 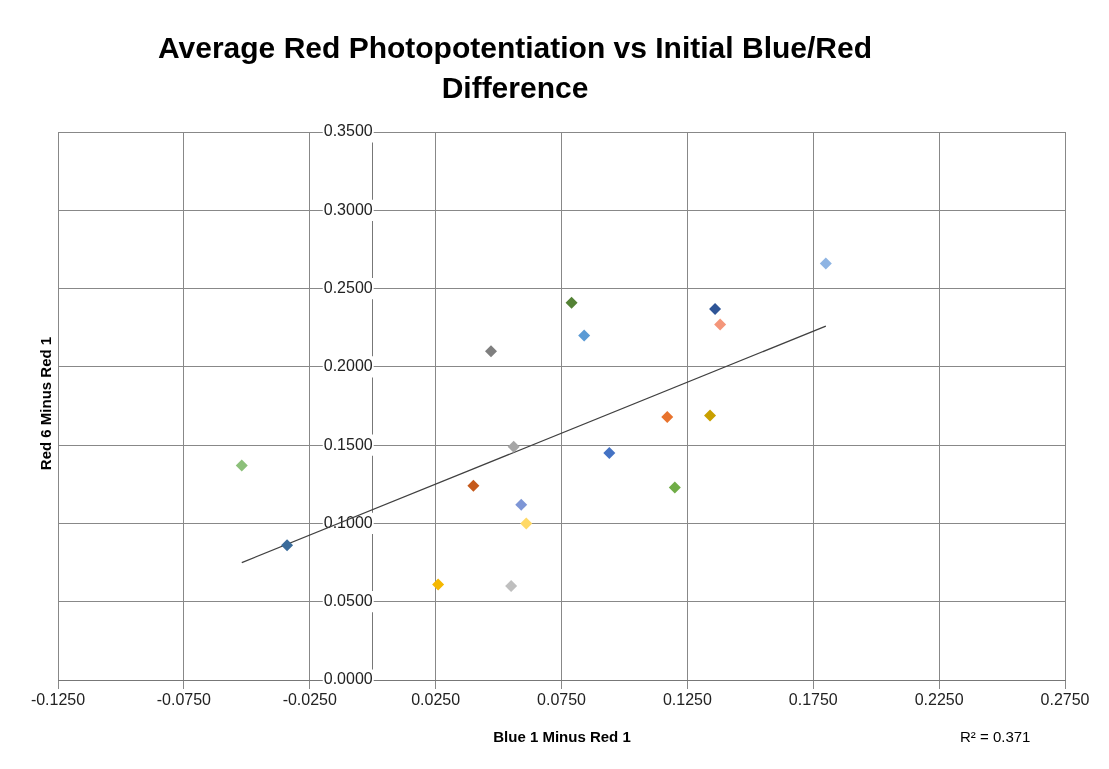 I want to click on y-tick-label: 0.1500, so click(x=348, y=444).